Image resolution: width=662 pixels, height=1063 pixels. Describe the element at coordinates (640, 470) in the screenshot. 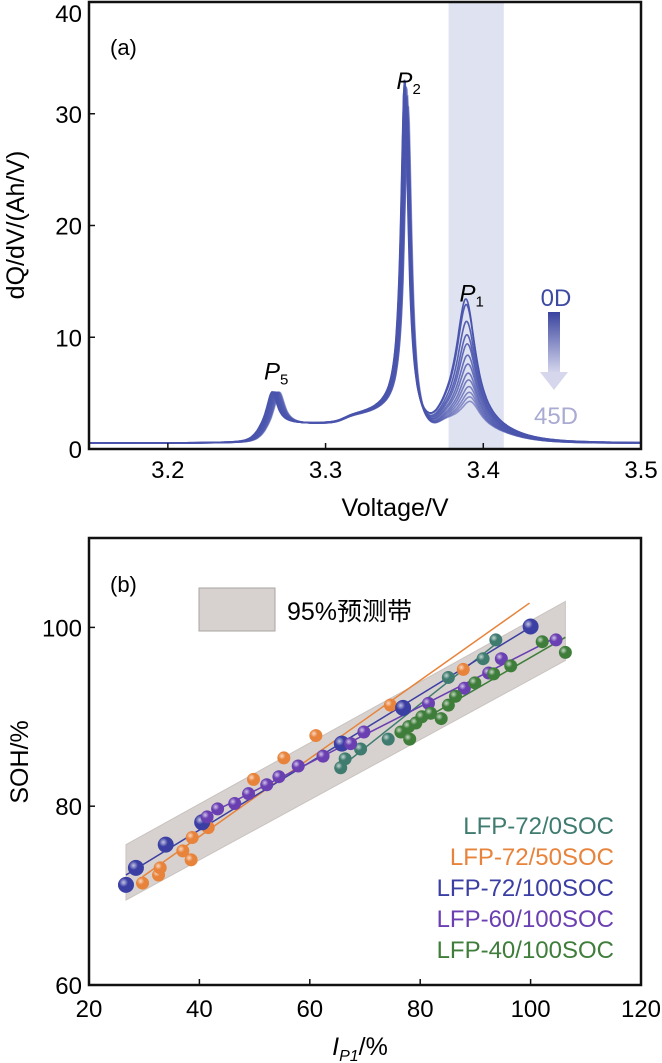

I see `x-tick-label-a: 3.5` at that location.